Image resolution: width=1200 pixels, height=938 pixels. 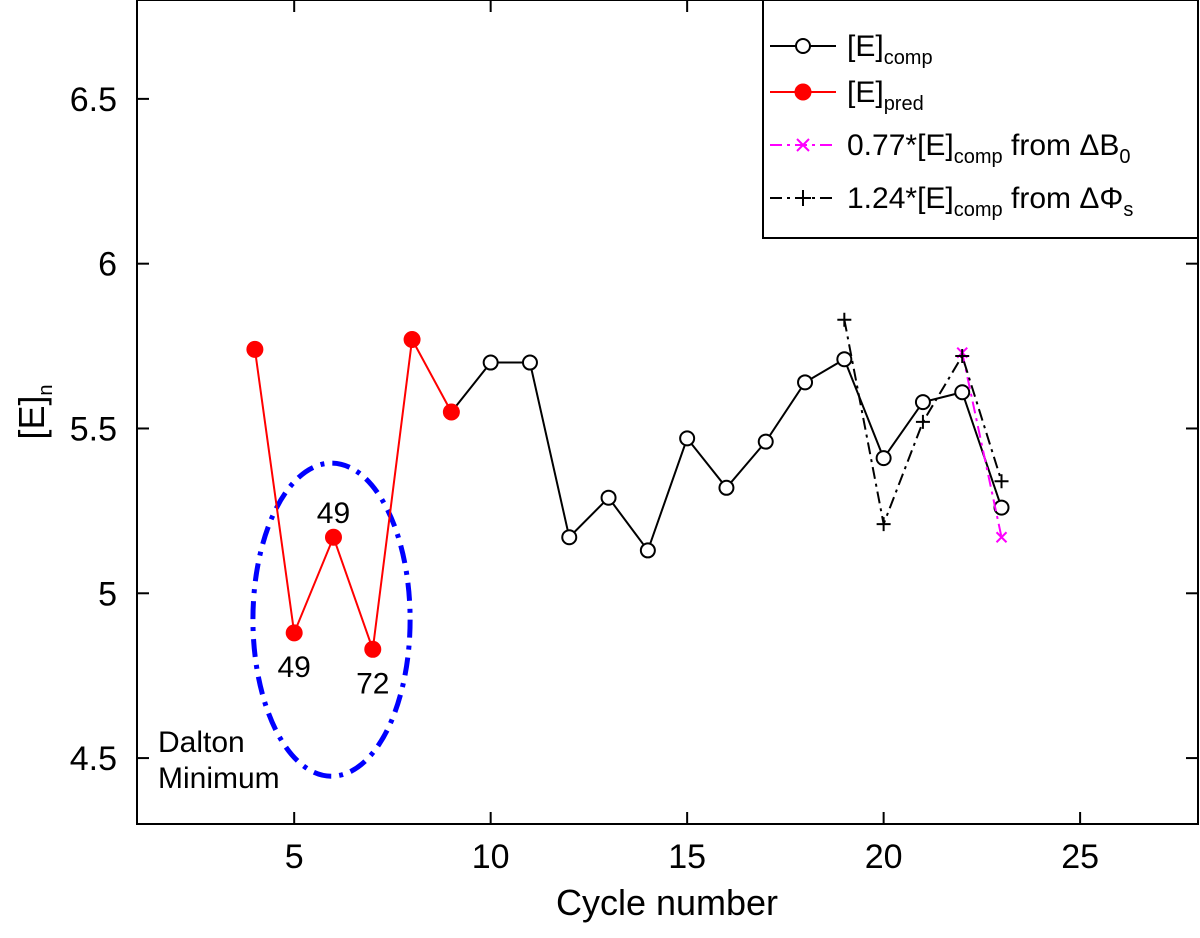 I want to click on legend-label-comp-sub: comp, so click(x=908, y=58).